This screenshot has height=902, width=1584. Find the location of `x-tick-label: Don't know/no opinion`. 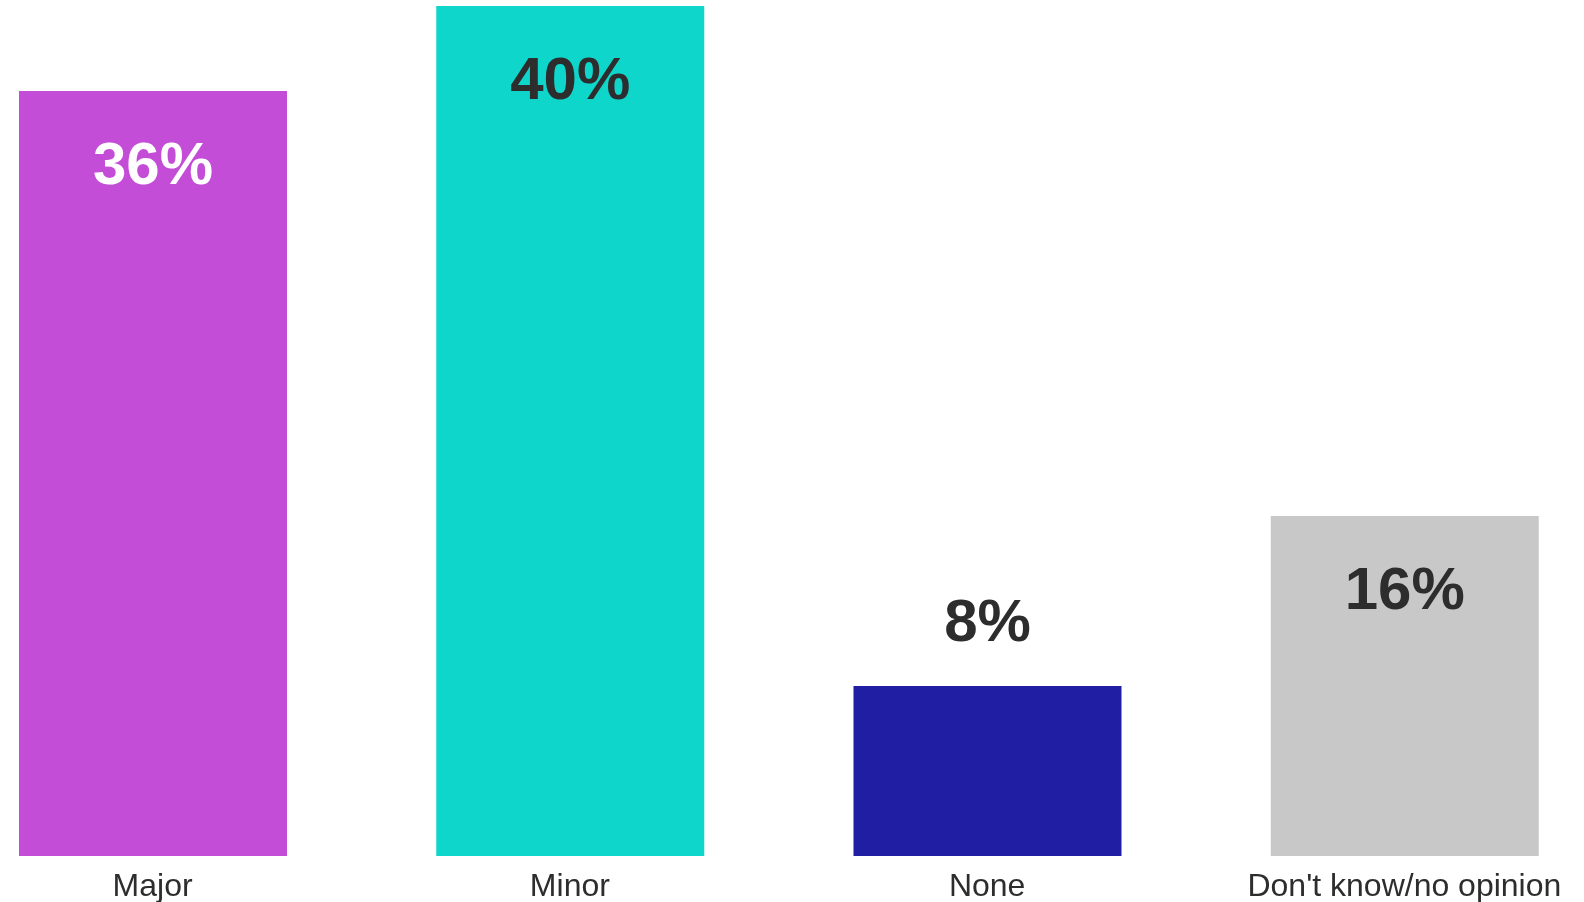

x-tick-label: Don't know/no opinion is located at coordinates (1404, 884).